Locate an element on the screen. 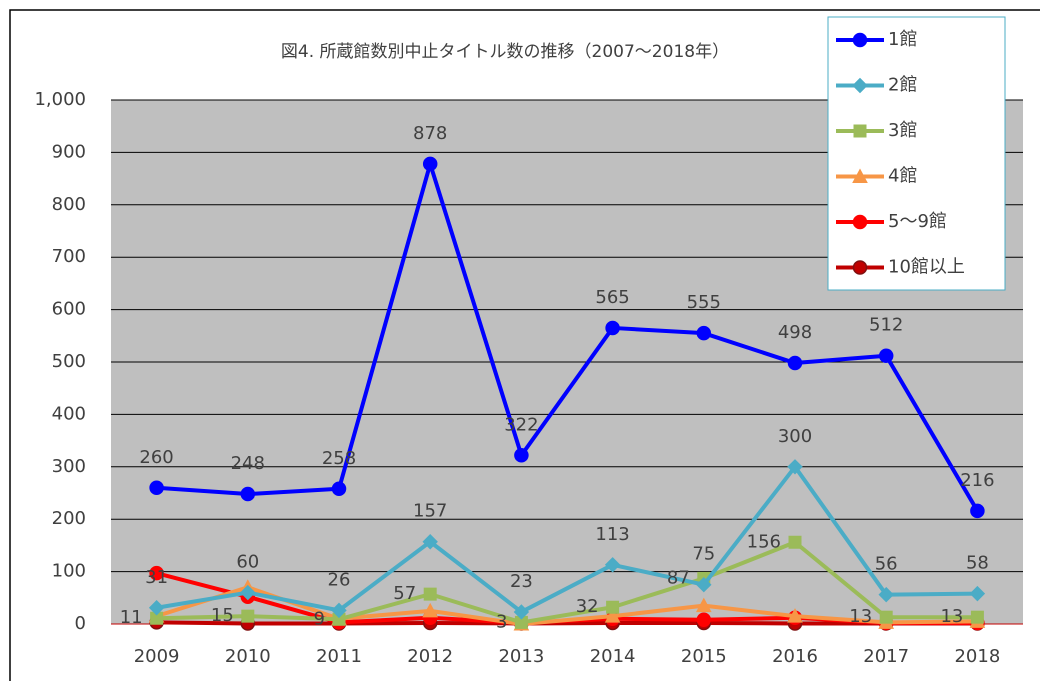 This screenshot has height=681, width=1040. data-label: 156 is located at coordinates (764, 541).